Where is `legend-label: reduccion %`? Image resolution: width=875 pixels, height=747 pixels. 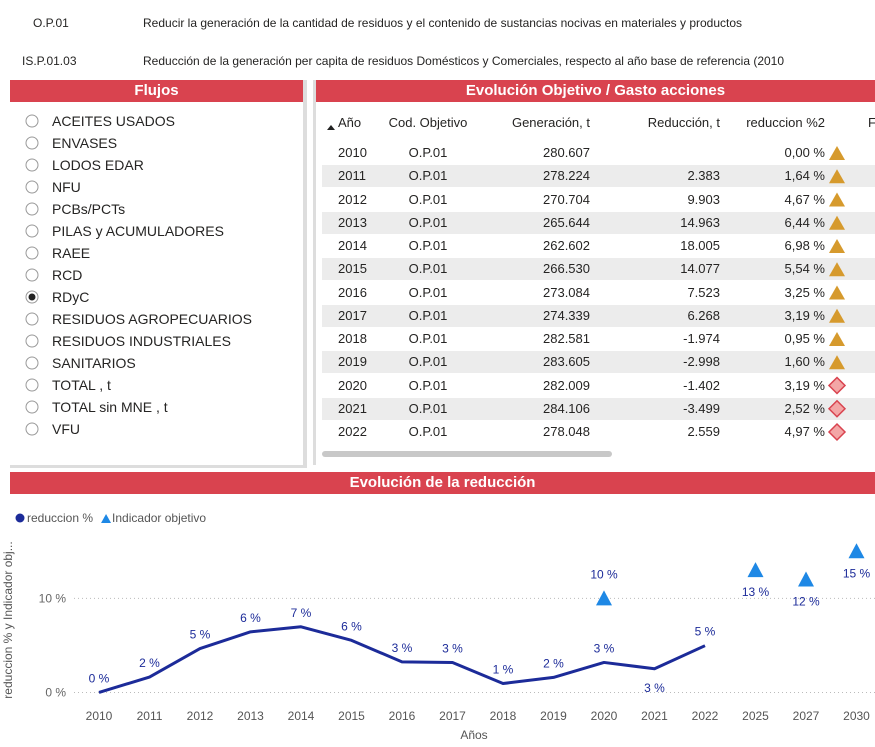 legend-label: reduccion % is located at coordinates (60, 518).